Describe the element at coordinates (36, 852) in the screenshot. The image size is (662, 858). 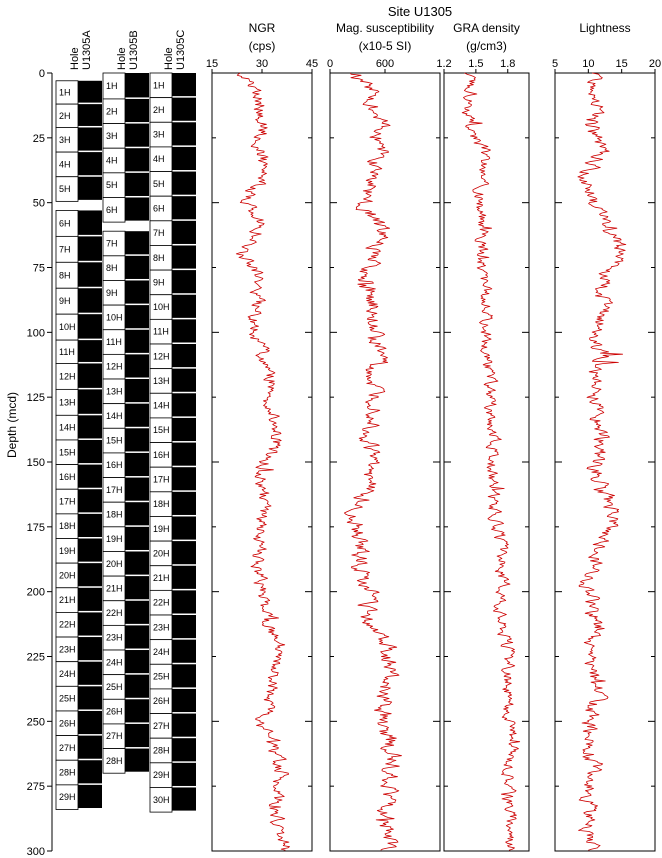
I see `depth-tick-label: 300` at that location.